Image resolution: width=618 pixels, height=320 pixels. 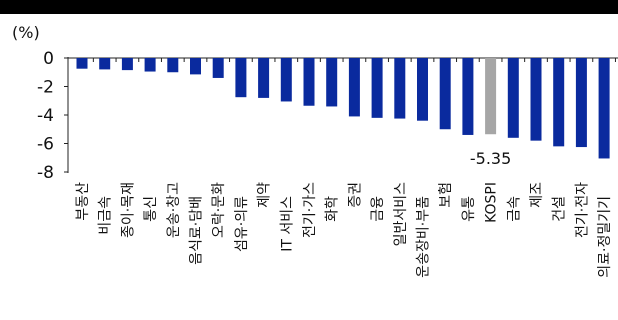 I want to click on x-tick-label: 유통, so click(x=469, y=209).